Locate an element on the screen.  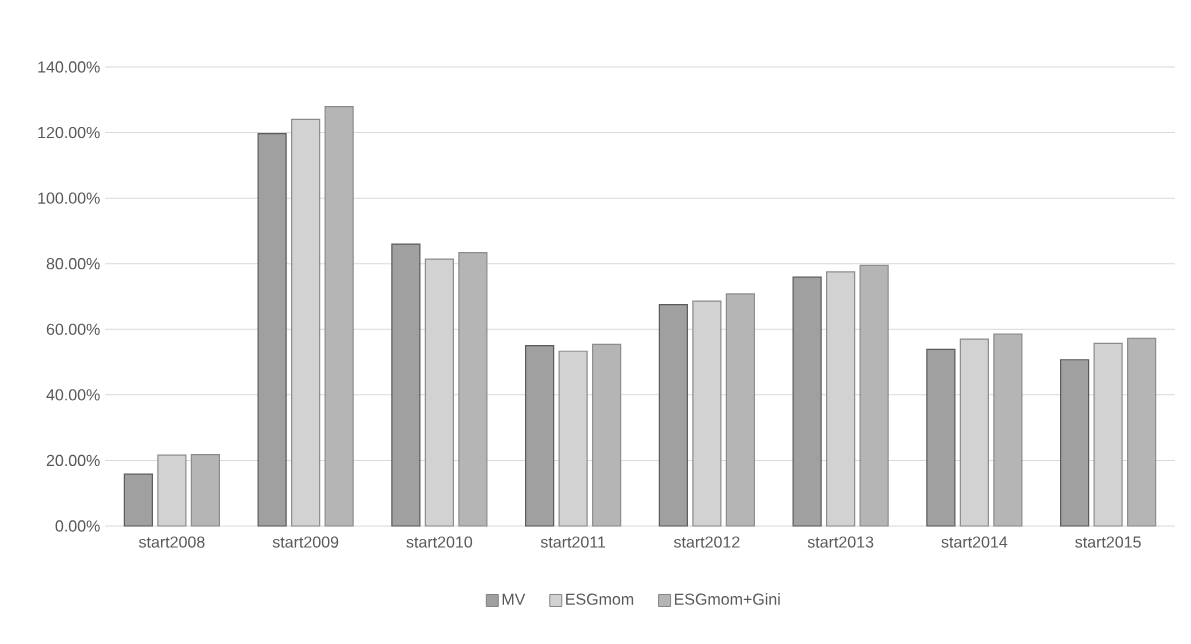
y-tick-label: 40.00% is located at coordinates (73, 395).